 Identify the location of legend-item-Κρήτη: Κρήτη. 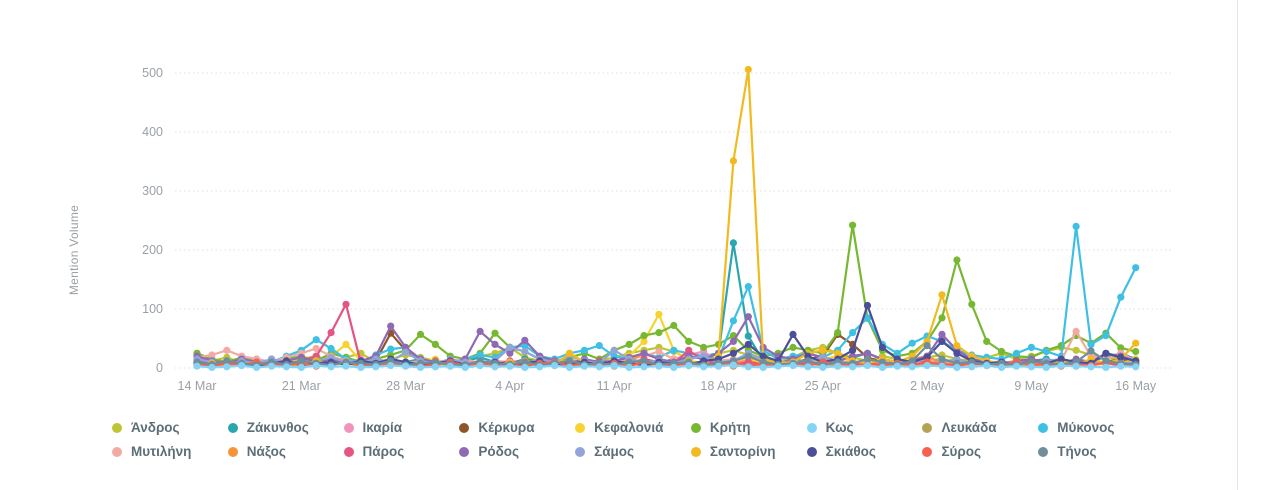
(748, 427).